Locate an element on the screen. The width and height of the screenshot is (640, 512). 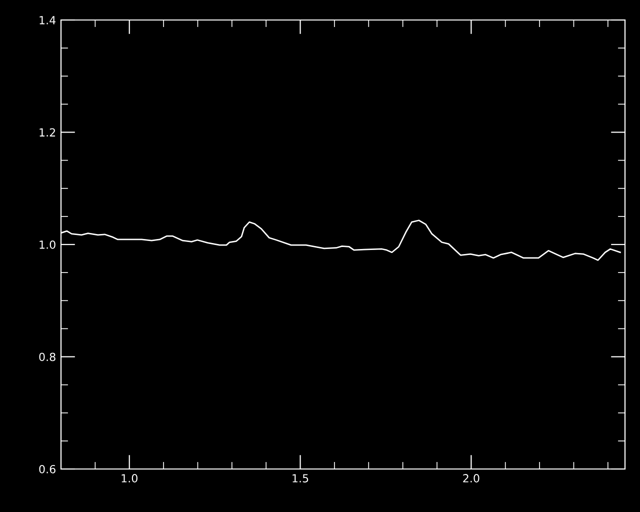
y-tick-label: 1.0 is located at coordinates (48, 244).